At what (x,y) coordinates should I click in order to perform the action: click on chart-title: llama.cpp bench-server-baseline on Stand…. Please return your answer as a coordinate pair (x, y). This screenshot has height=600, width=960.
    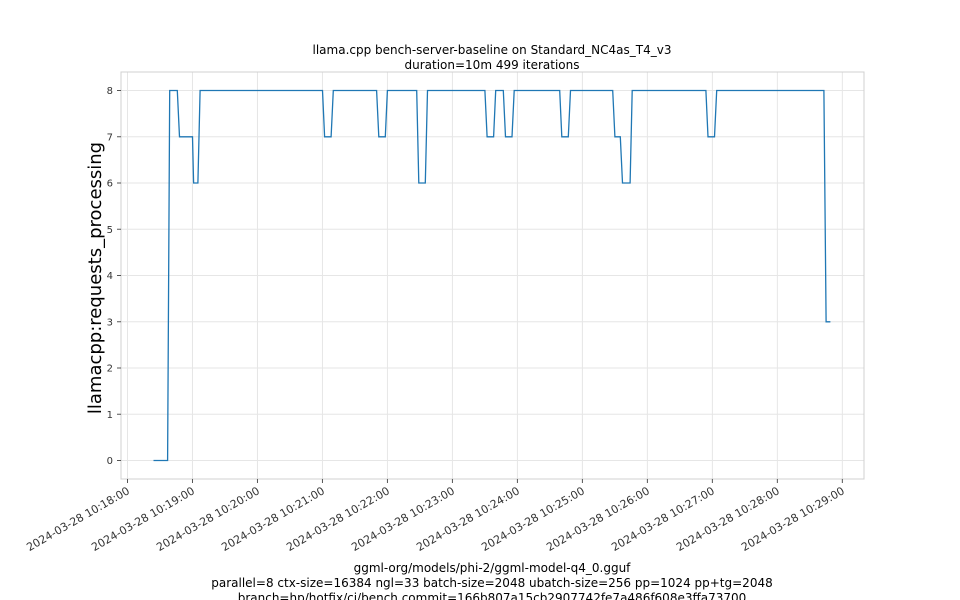
    Looking at the image, I should click on (492, 50).